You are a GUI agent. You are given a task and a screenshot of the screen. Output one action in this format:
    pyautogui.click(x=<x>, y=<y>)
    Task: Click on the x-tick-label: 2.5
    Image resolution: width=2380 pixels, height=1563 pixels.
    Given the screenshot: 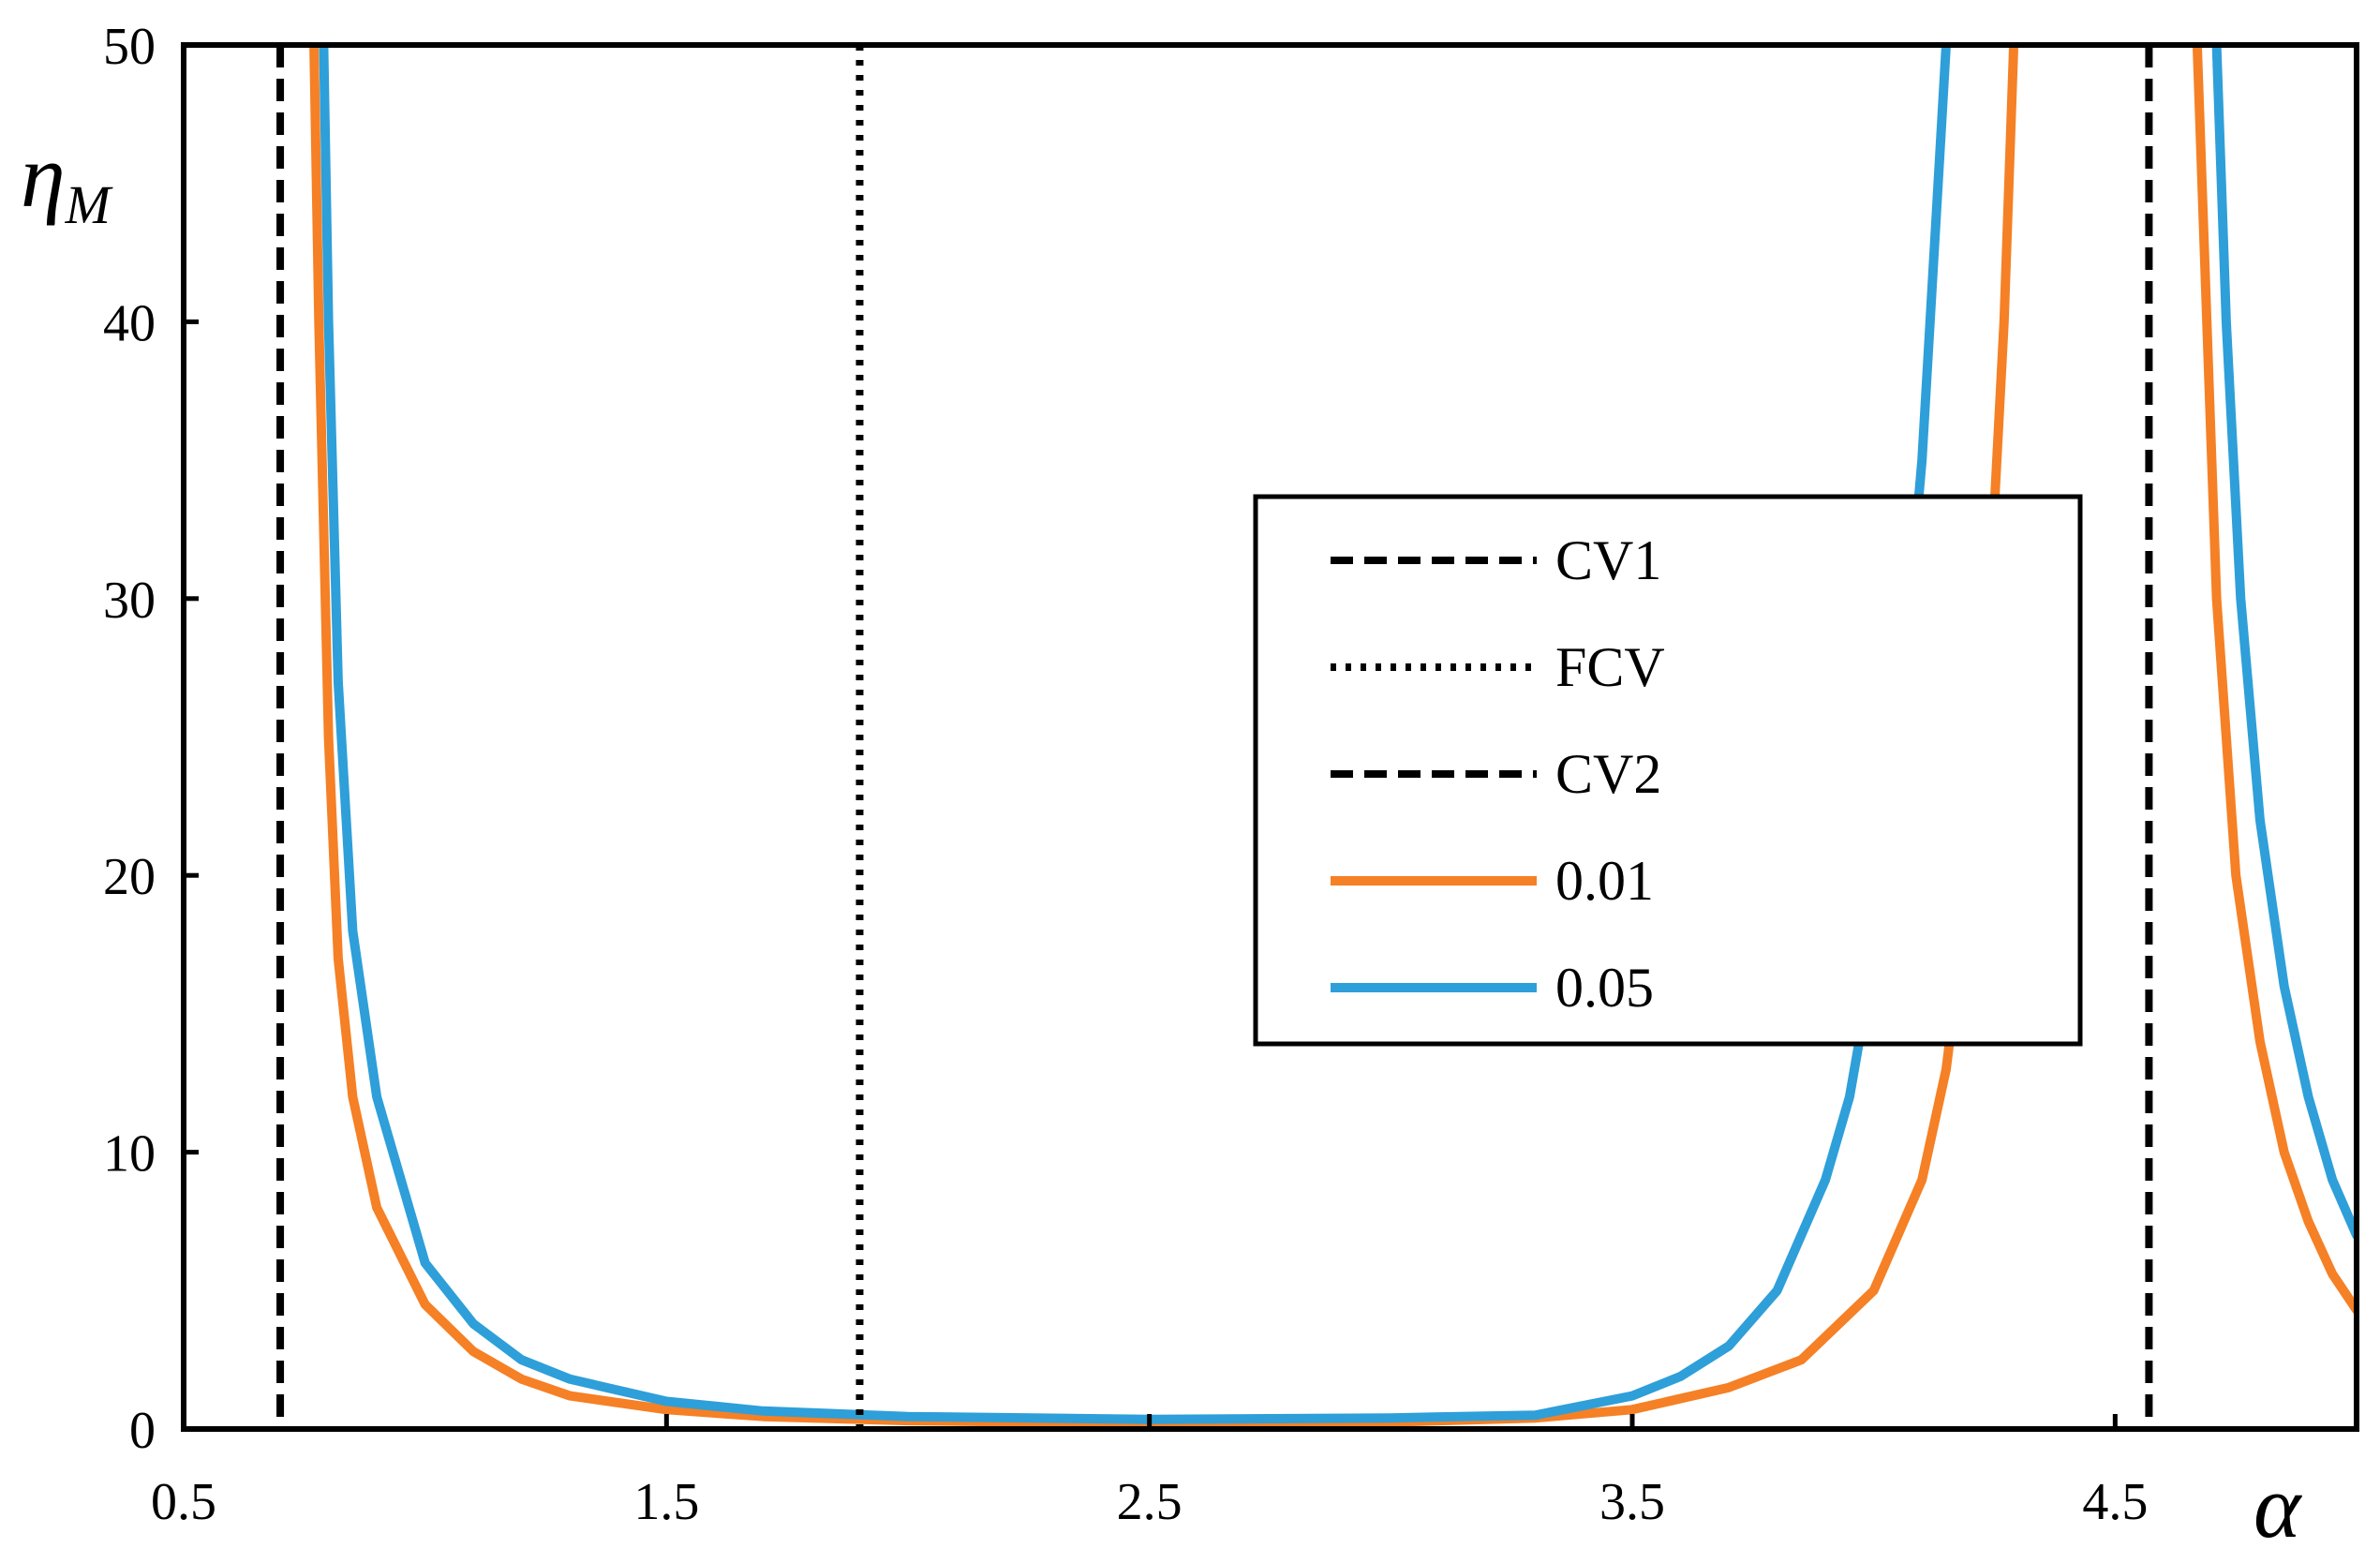 What is the action you would take?
    pyautogui.click(x=1150, y=1502)
    